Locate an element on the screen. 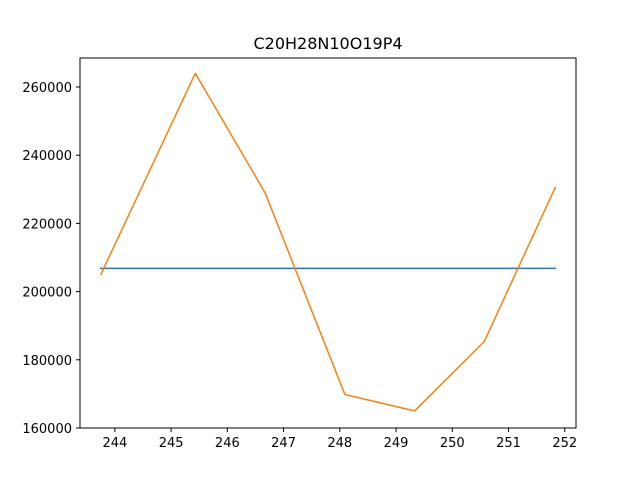 The image size is (640, 480). y-tick-label: 160000 is located at coordinates (47, 429).